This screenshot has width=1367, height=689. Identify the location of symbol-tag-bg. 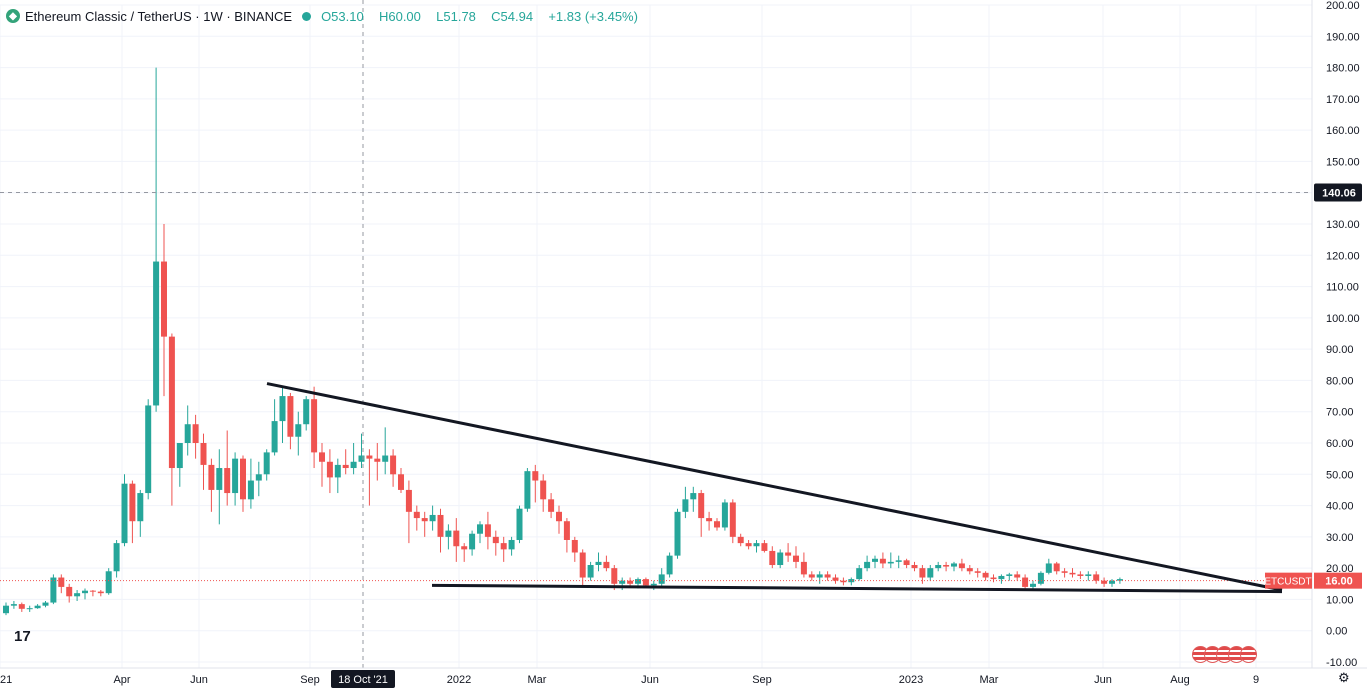
(1288, 580).